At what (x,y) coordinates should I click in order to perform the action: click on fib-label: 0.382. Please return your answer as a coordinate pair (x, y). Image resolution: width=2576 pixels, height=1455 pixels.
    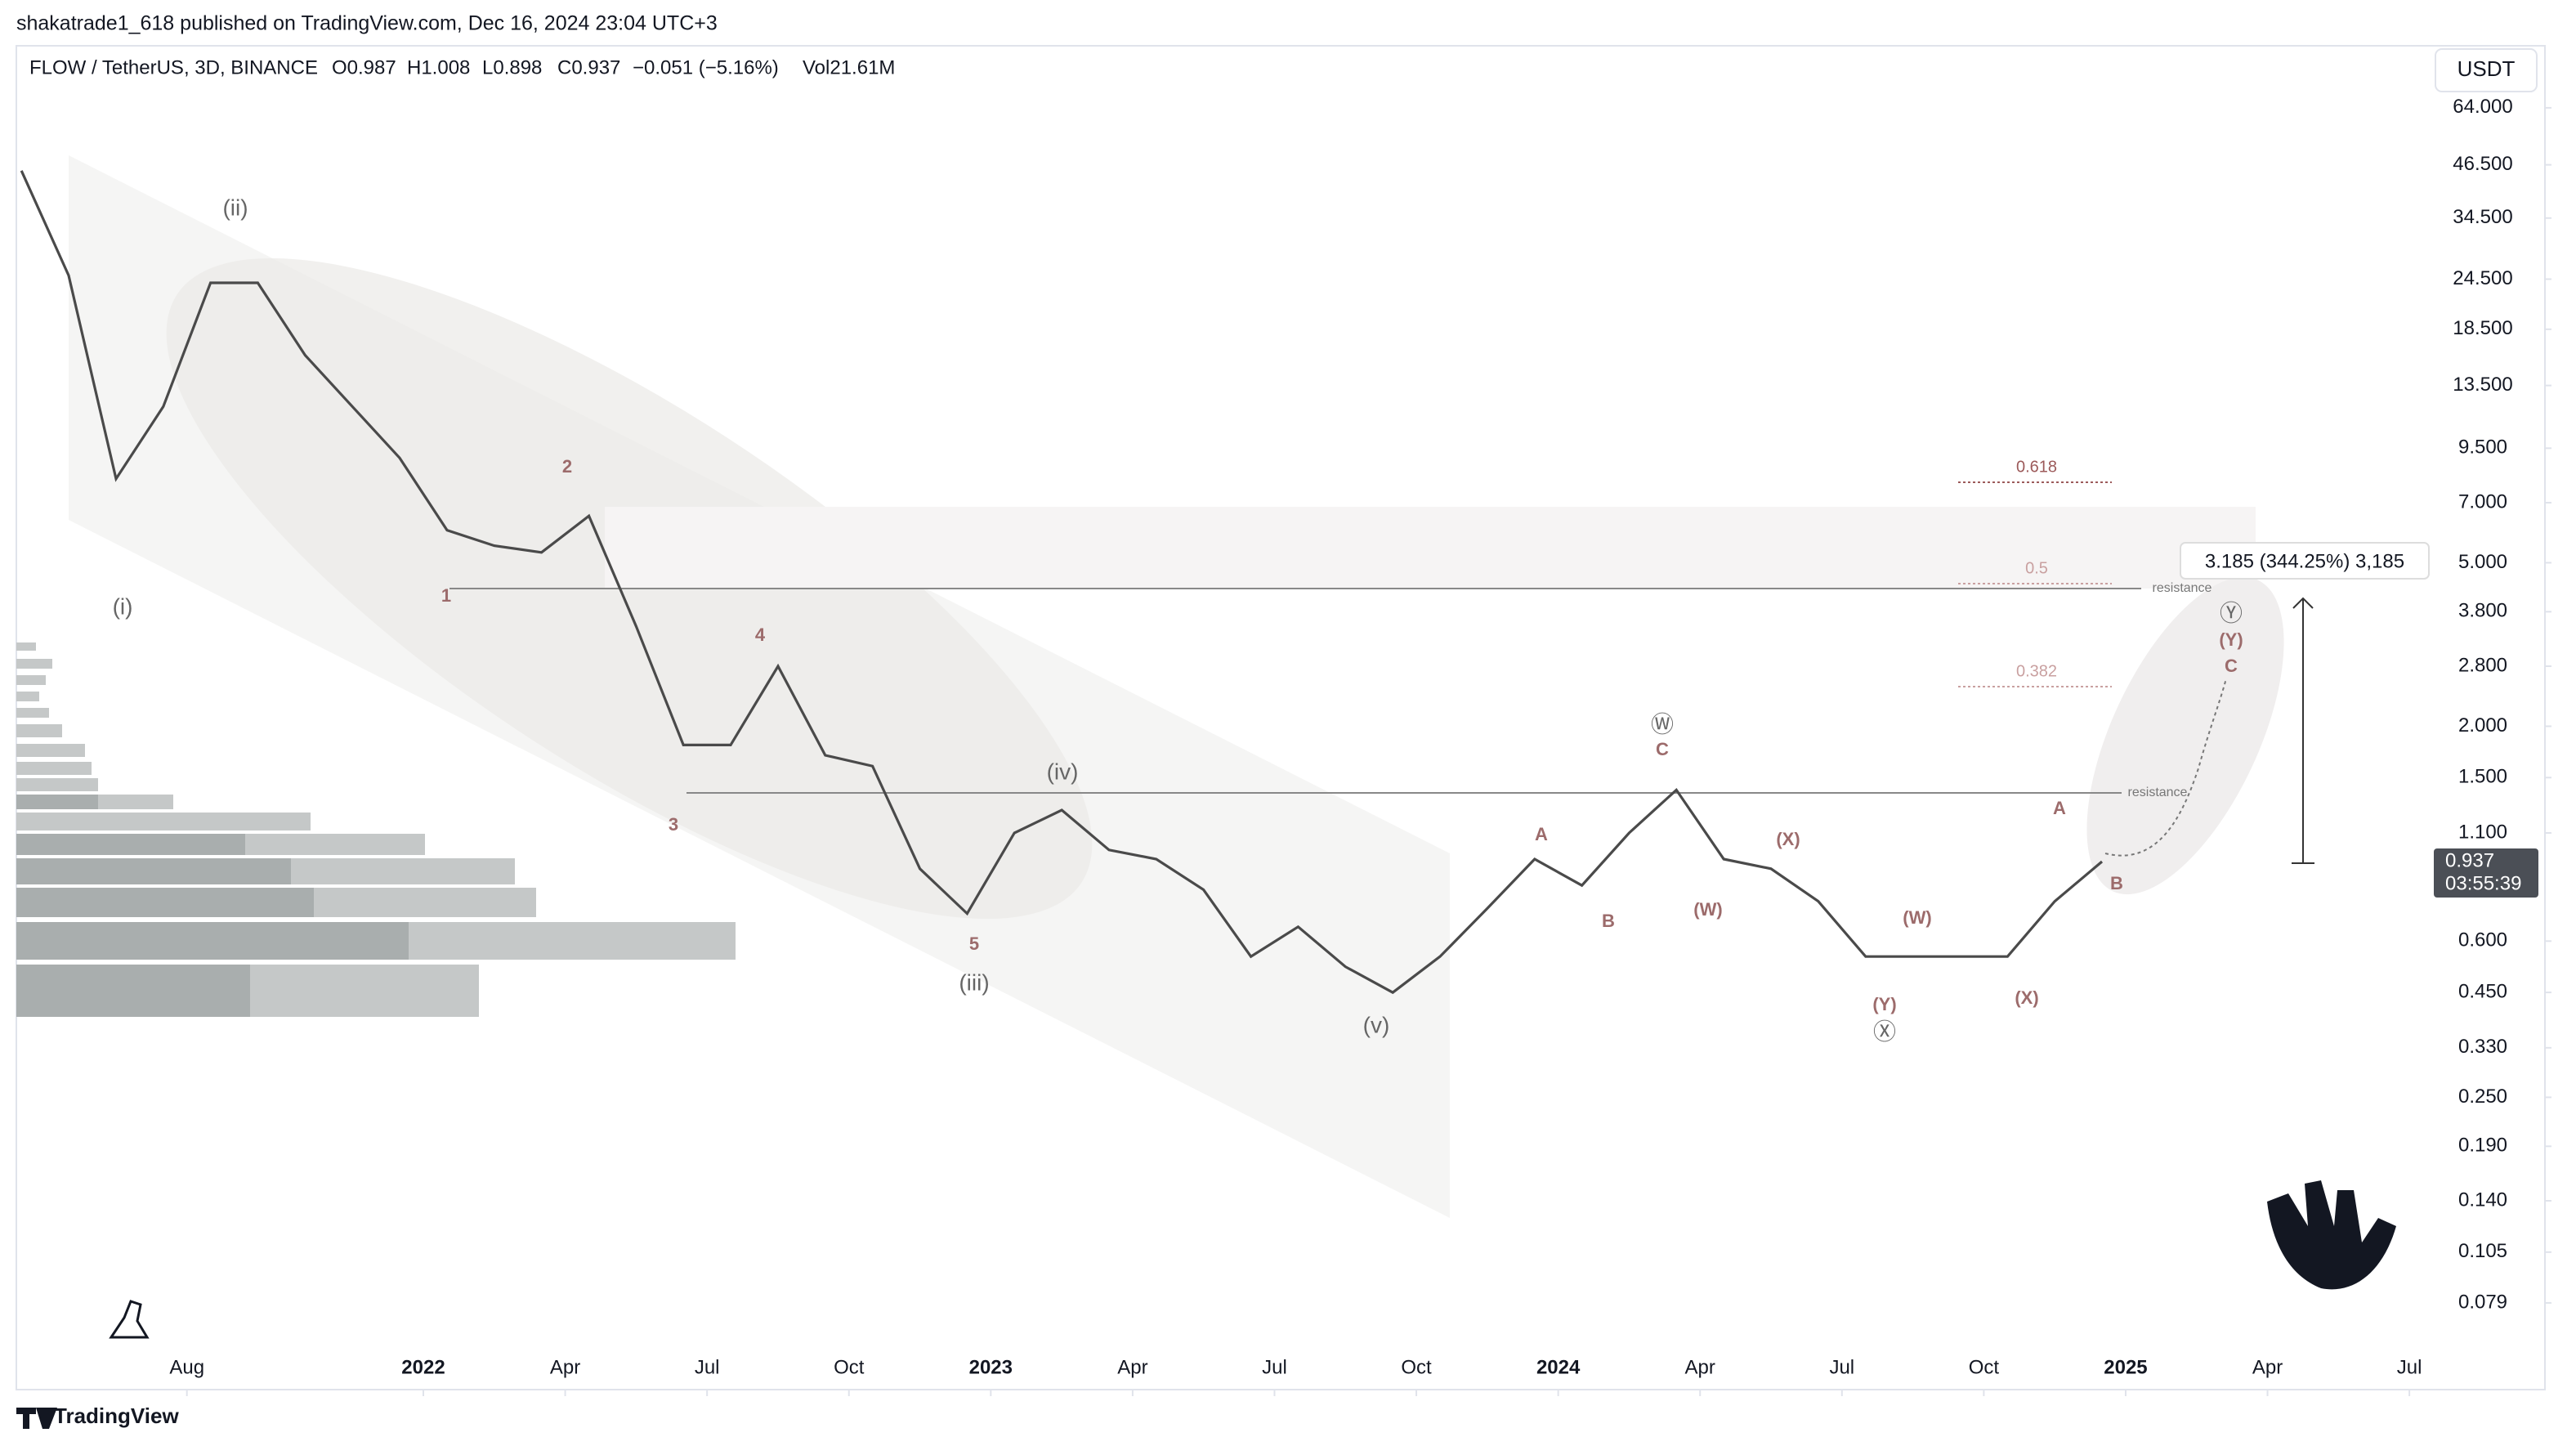
    Looking at the image, I should click on (2036, 671).